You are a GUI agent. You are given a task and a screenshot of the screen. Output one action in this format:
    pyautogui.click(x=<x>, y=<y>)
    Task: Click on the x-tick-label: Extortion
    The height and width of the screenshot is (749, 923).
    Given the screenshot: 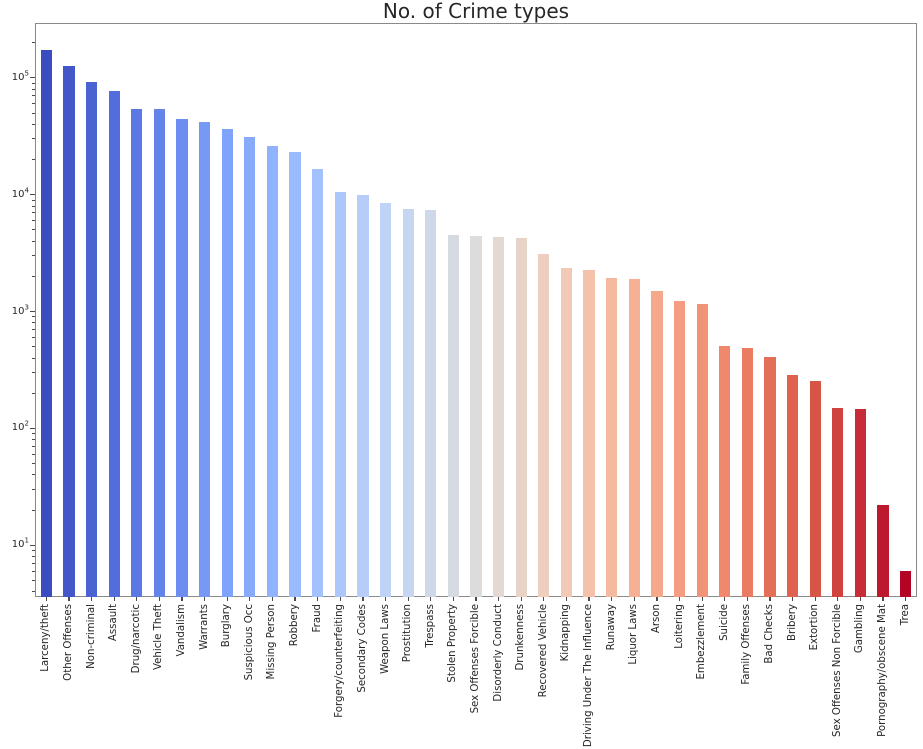 What is the action you would take?
    pyautogui.click(x=815, y=627)
    